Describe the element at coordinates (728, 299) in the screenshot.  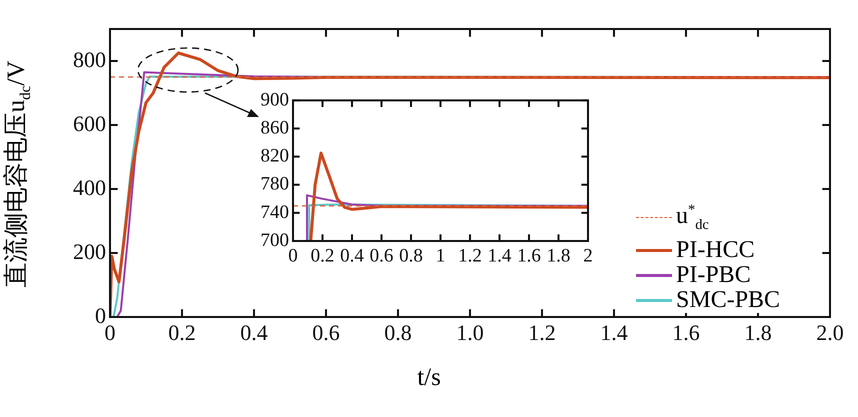
I see `legend-label: SMC-PBC` at that location.